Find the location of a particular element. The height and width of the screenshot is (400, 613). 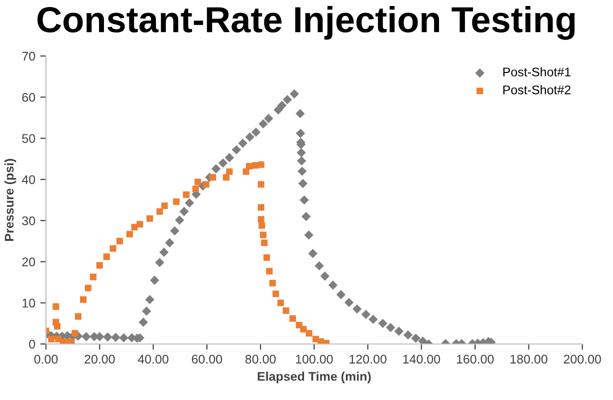

x-tick-label: 20.00 is located at coordinates (99, 359).